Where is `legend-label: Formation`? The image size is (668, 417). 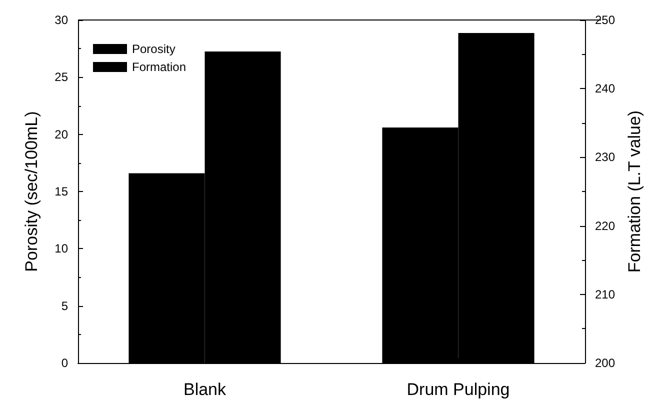 legend-label: Formation is located at coordinates (159, 67).